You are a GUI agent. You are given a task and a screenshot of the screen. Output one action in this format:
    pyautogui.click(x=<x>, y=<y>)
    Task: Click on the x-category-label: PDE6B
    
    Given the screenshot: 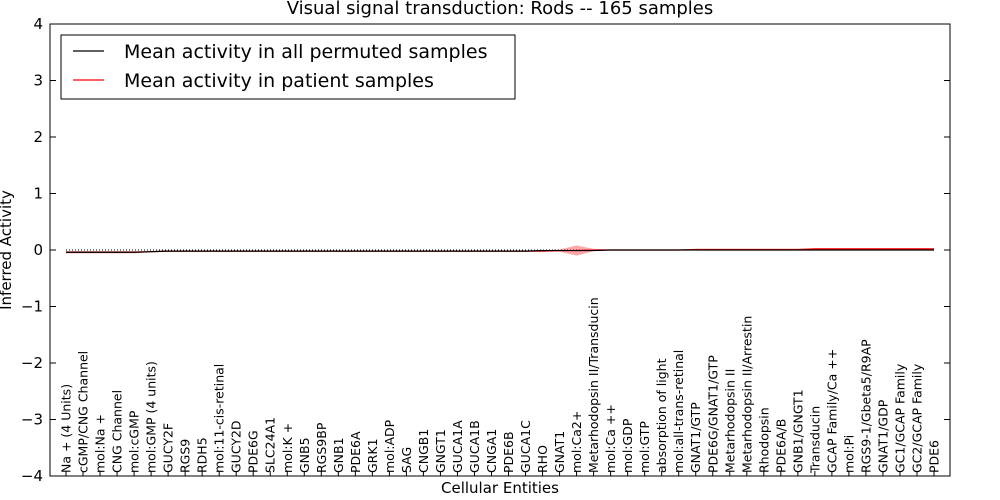 What is the action you would take?
    pyautogui.click(x=508, y=452)
    